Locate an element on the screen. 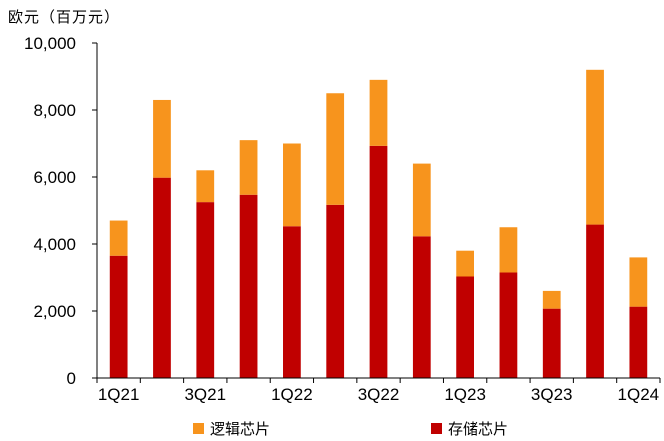  x-tick-label-1Q21: 1Q21 is located at coordinates (119, 394).